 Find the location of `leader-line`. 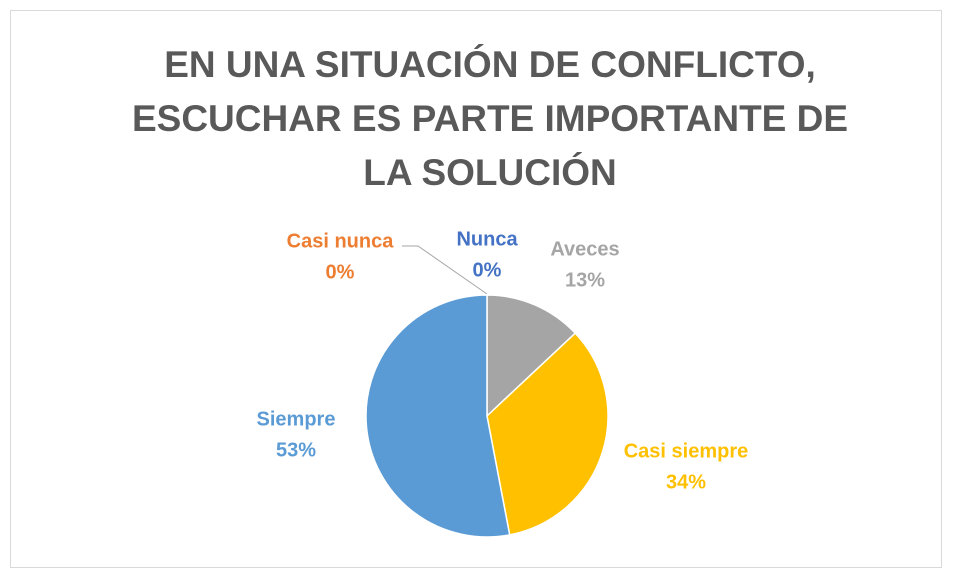

leader-line is located at coordinates (445, 270).